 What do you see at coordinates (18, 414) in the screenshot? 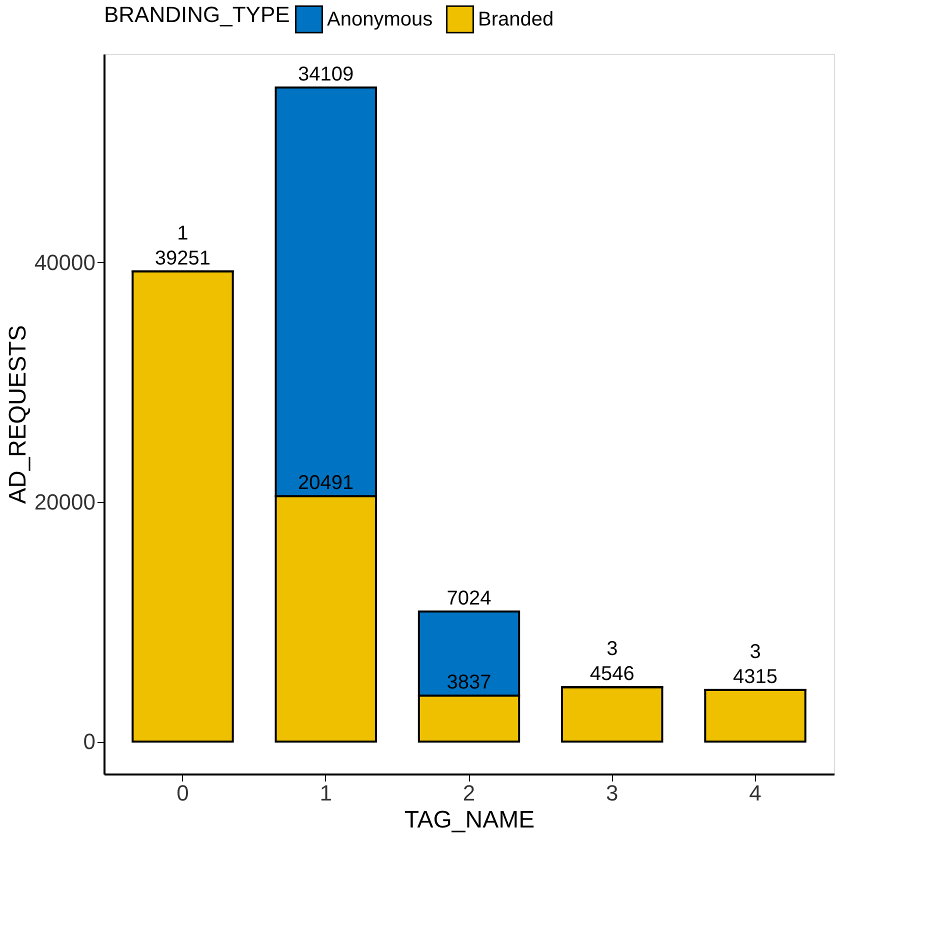
I see `y-axis-title: AD_REQUESTS` at bounding box center [18, 414].